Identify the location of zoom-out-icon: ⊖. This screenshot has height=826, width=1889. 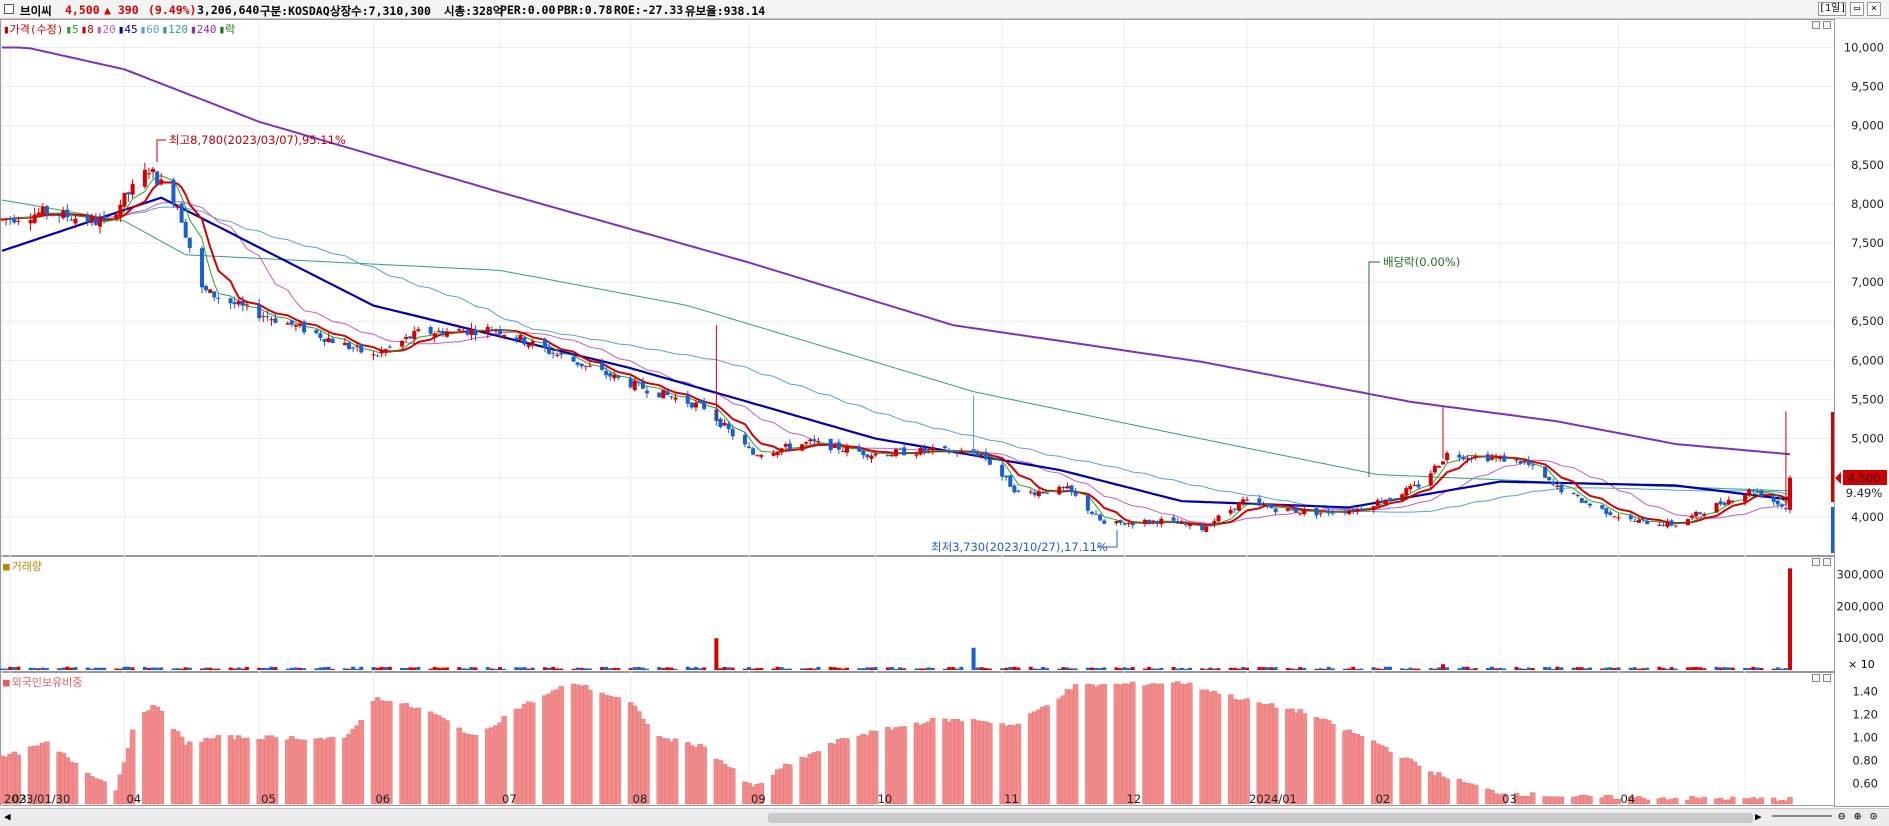
(1842, 816).